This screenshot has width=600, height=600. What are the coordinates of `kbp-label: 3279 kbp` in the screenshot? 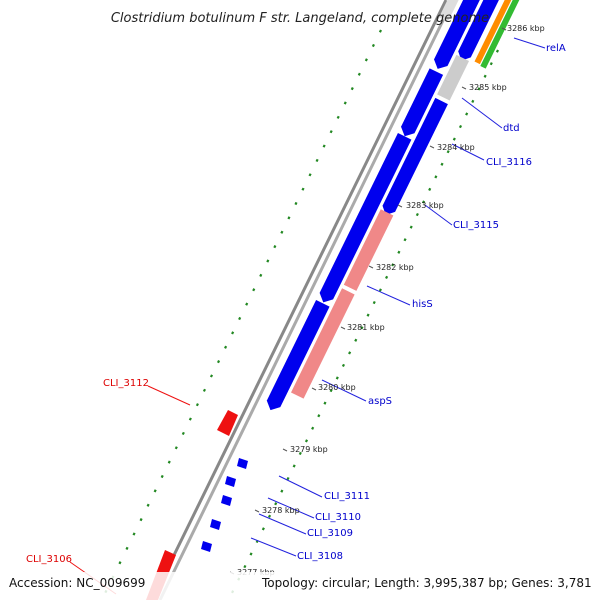 It's located at (309, 449).